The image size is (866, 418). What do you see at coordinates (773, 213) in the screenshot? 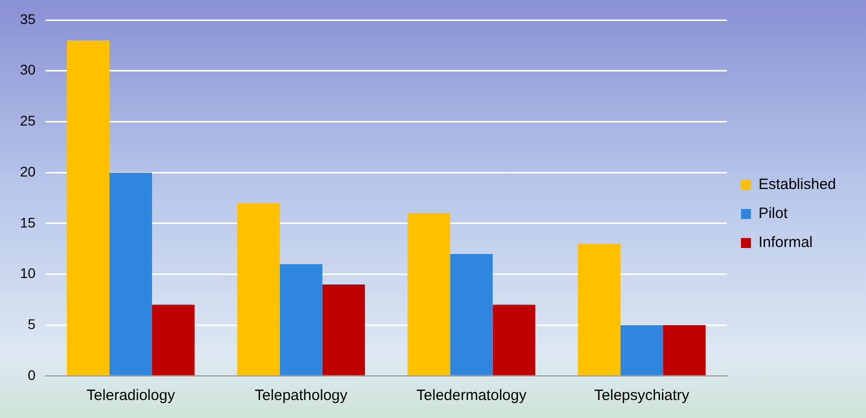
I see `legend-label: Pilot` at bounding box center [773, 213].